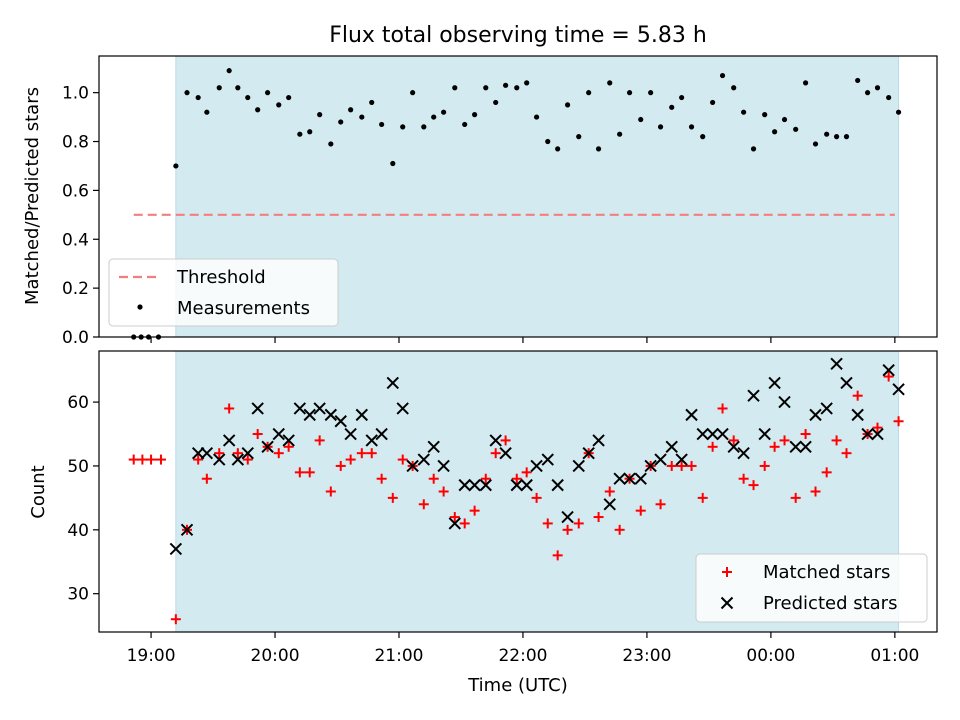 The width and height of the screenshot is (960, 720). What do you see at coordinates (221, 277) in the screenshot?
I see `legend-threshold-label: Threshold` at bounding box center [221, 277].